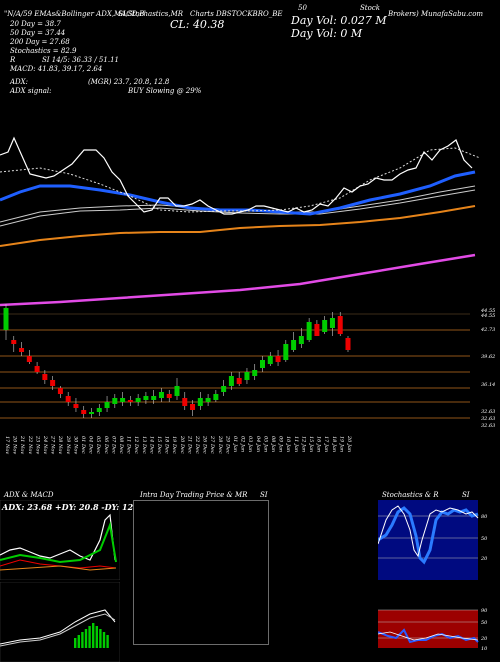 The height and width of the screenshot is (662, 500). What do you see at coordinates (265, 444) in the screenshot?
I see `date-label: 05 Jan` at bounding box center [265, 444].